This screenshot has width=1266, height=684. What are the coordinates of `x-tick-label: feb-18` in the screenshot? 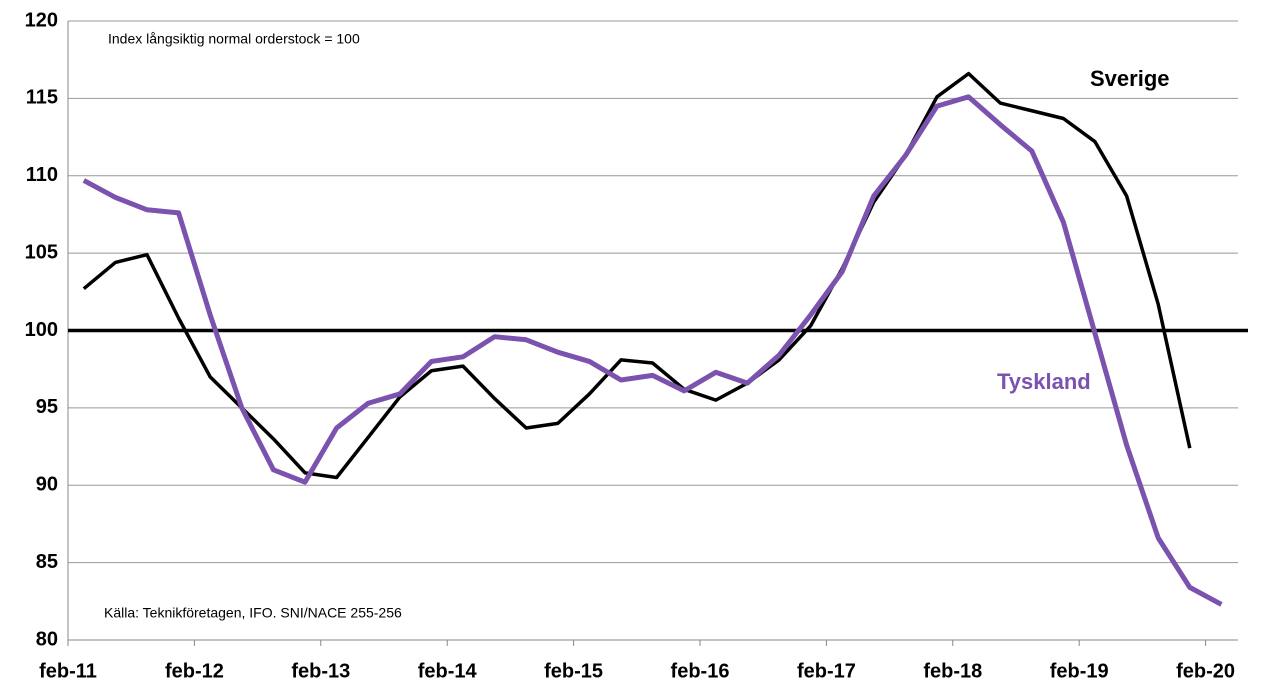 It's located at (952, 671).